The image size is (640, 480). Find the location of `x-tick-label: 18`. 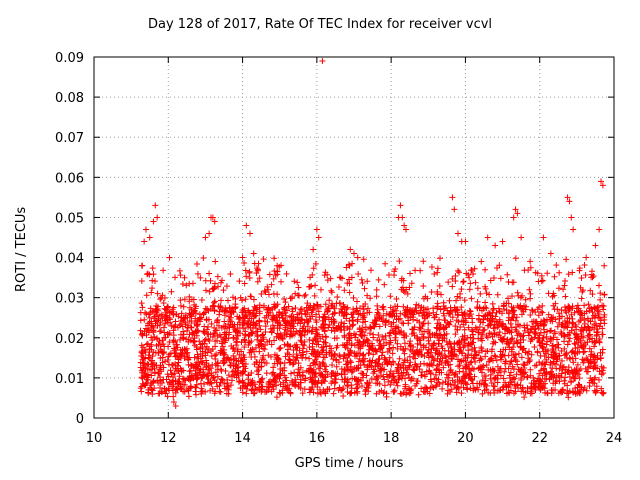

x-tick-label: 18 is located at coordinates (391, 438).